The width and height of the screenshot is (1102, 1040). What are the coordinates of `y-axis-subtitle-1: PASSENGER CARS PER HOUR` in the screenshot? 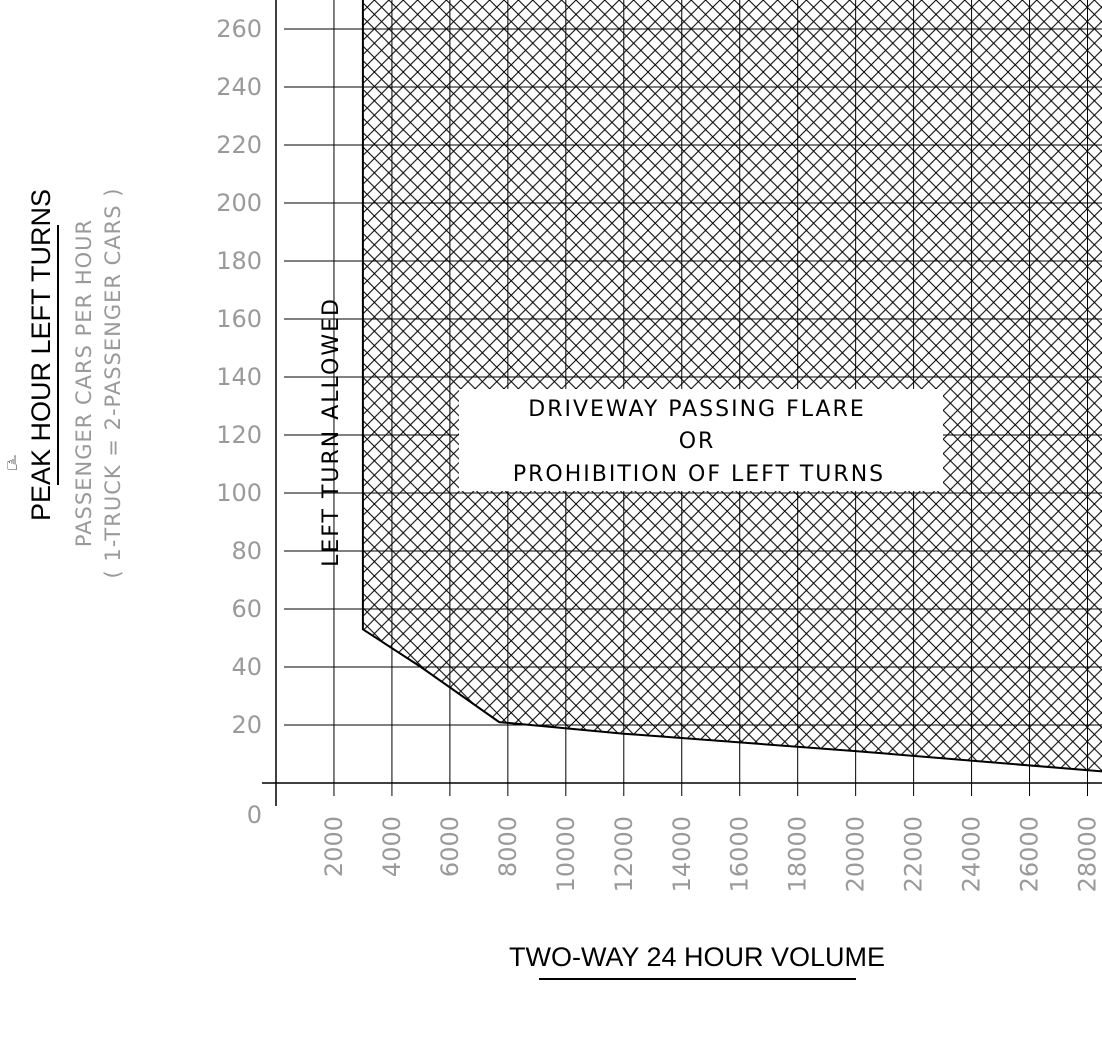 It's located at (84, 383).